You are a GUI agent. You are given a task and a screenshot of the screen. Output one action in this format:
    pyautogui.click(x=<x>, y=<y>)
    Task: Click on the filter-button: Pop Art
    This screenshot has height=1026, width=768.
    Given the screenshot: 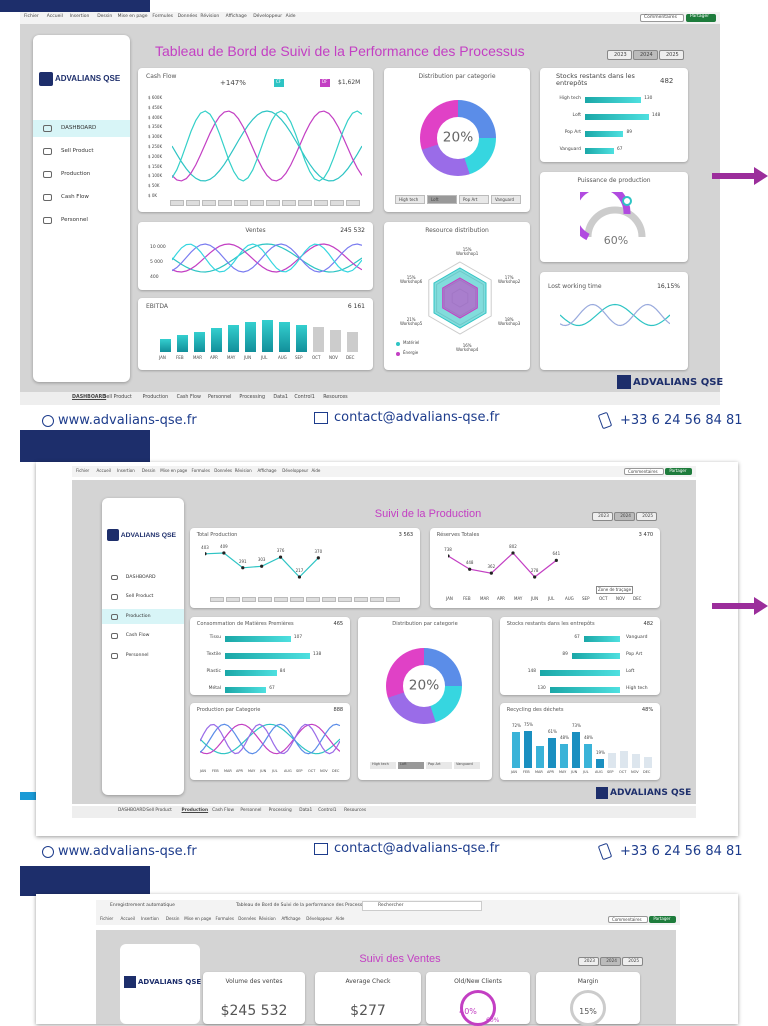 What is the action you would take?
    pyautogui.click(x=474, y=199)
    